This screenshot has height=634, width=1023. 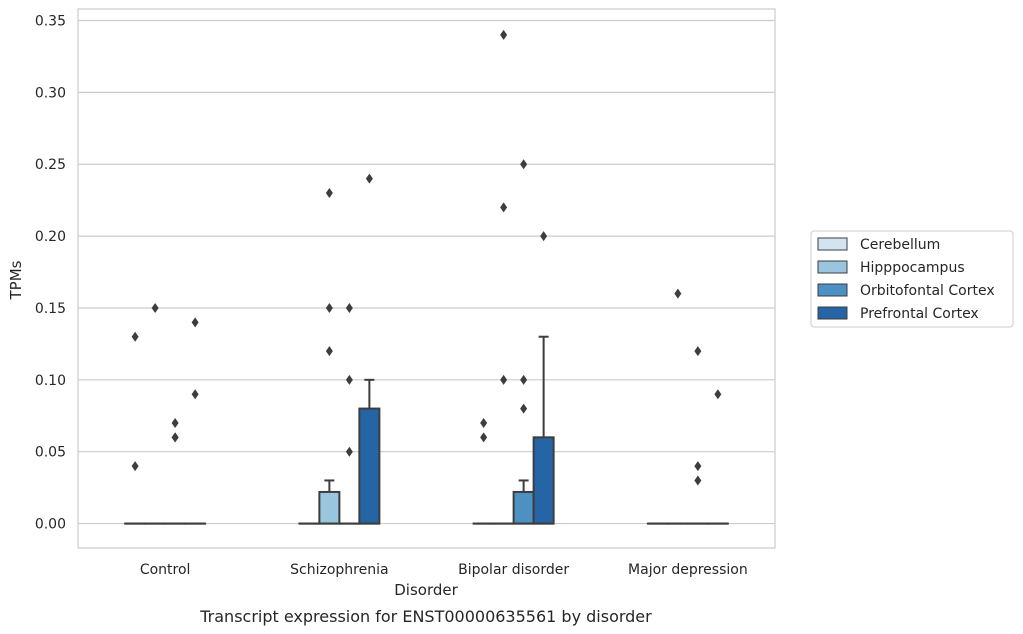 What do you see at coordinates (50, 237) in the screenshot?
I see `y-tick-label: 0.20` at bounding box center [50, 237].